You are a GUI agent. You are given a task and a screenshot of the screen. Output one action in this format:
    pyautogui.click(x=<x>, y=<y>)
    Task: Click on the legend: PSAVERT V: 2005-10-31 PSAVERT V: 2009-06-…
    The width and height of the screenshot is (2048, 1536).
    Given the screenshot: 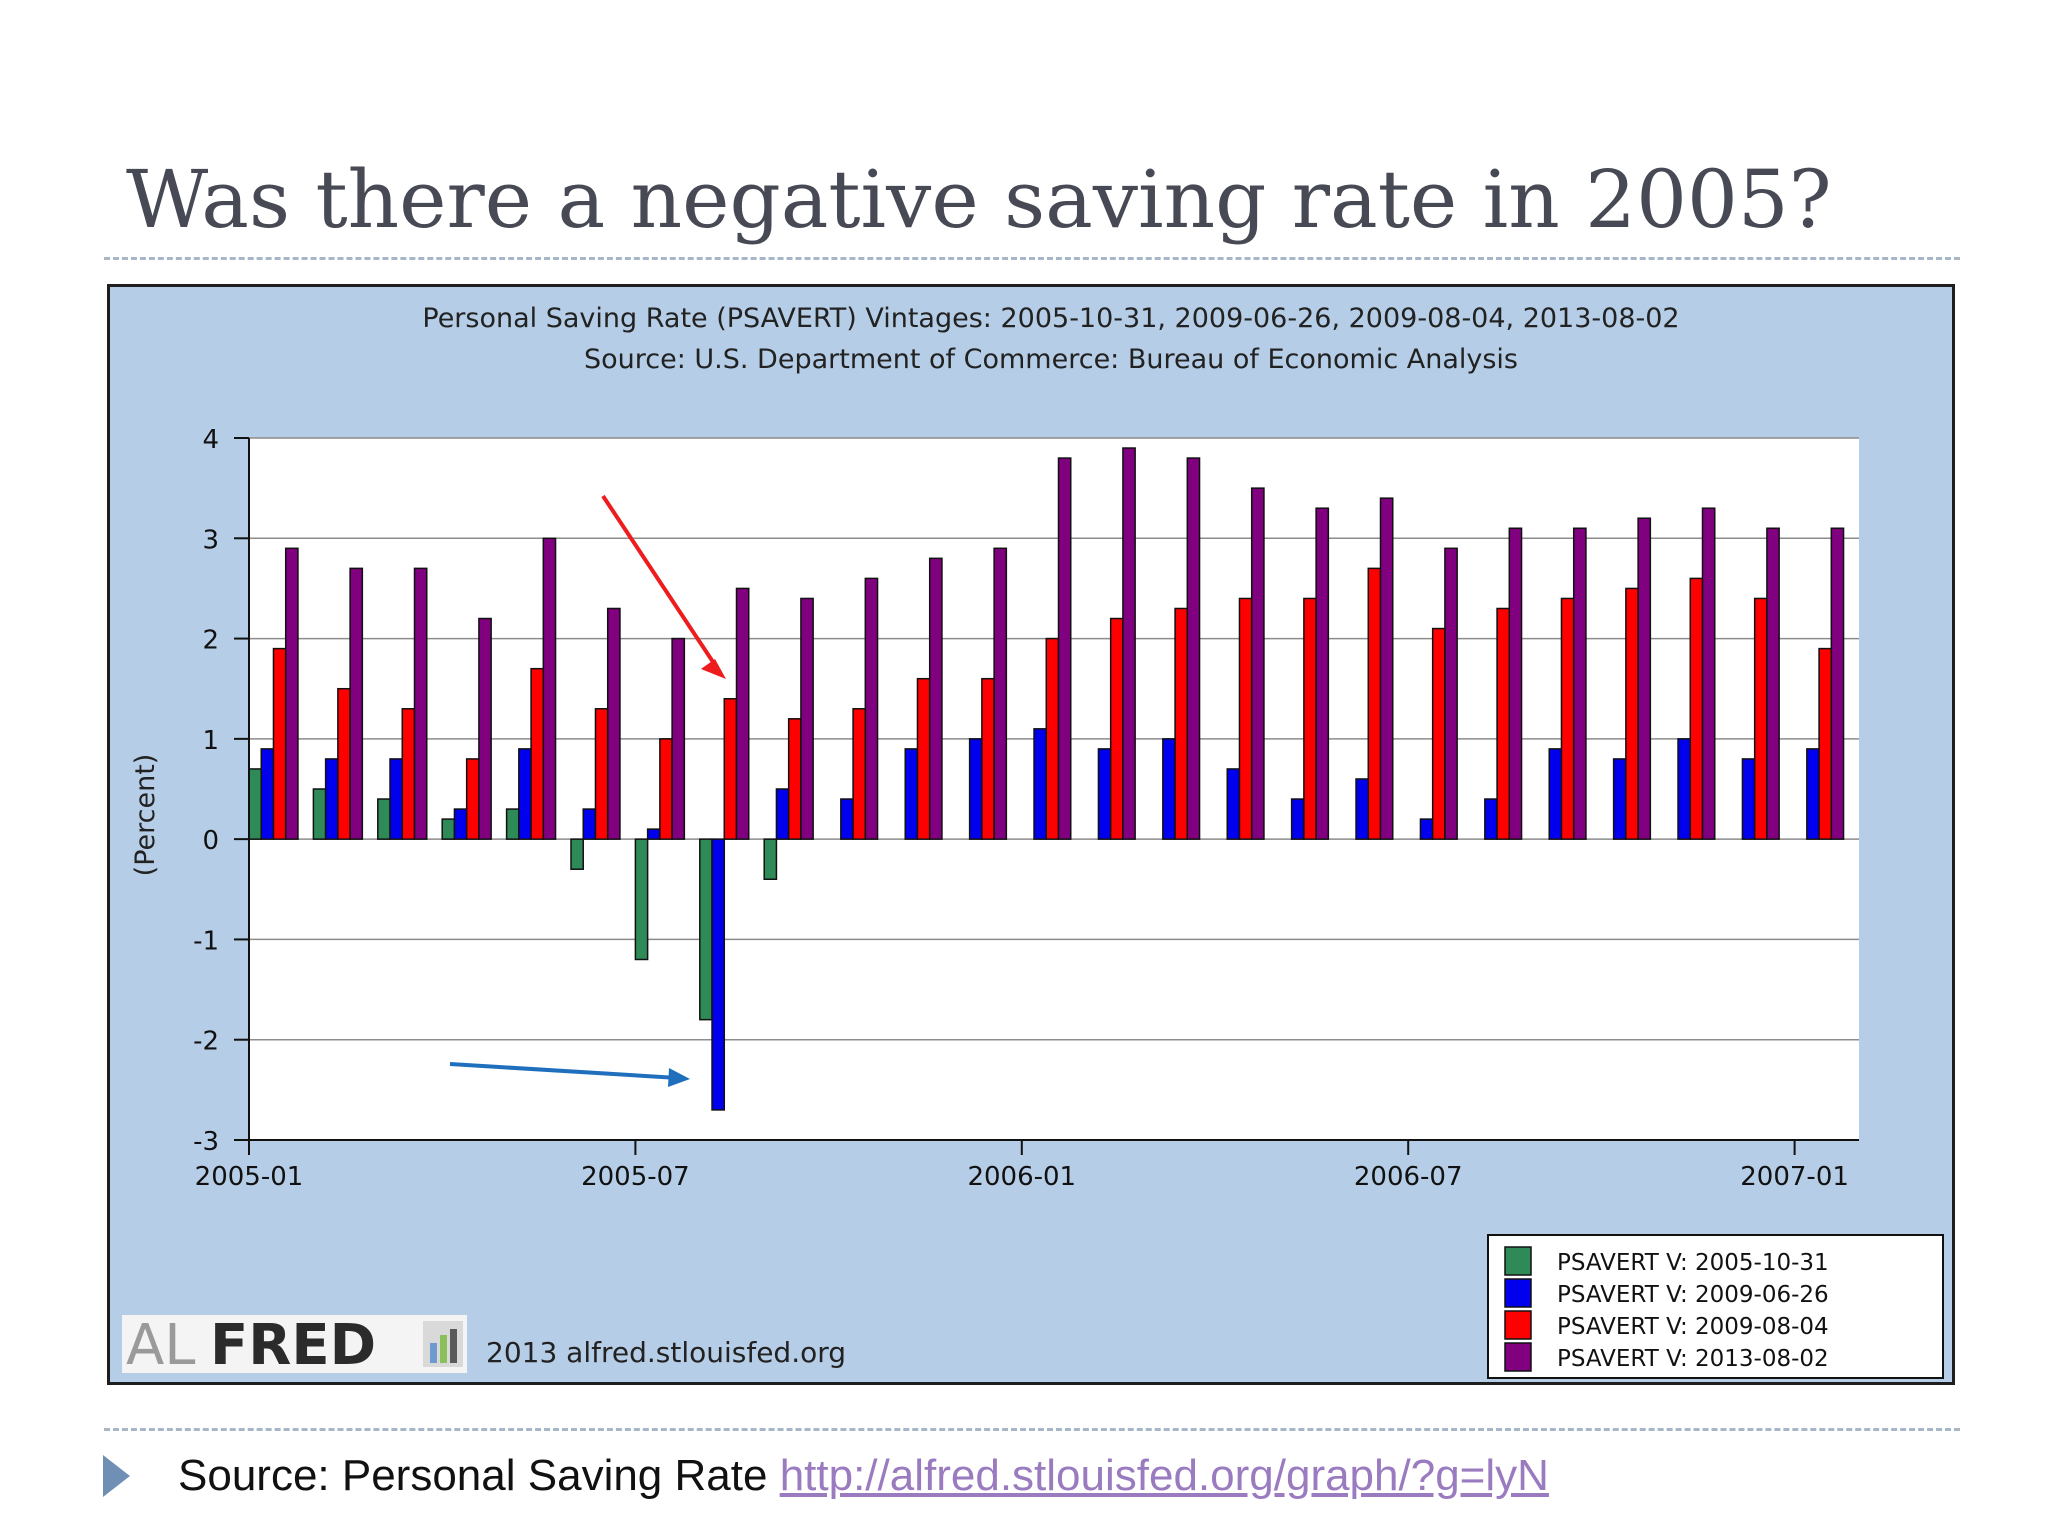 What is the action you would take?
    pyautogui.click(x=1715, y=1306)
    